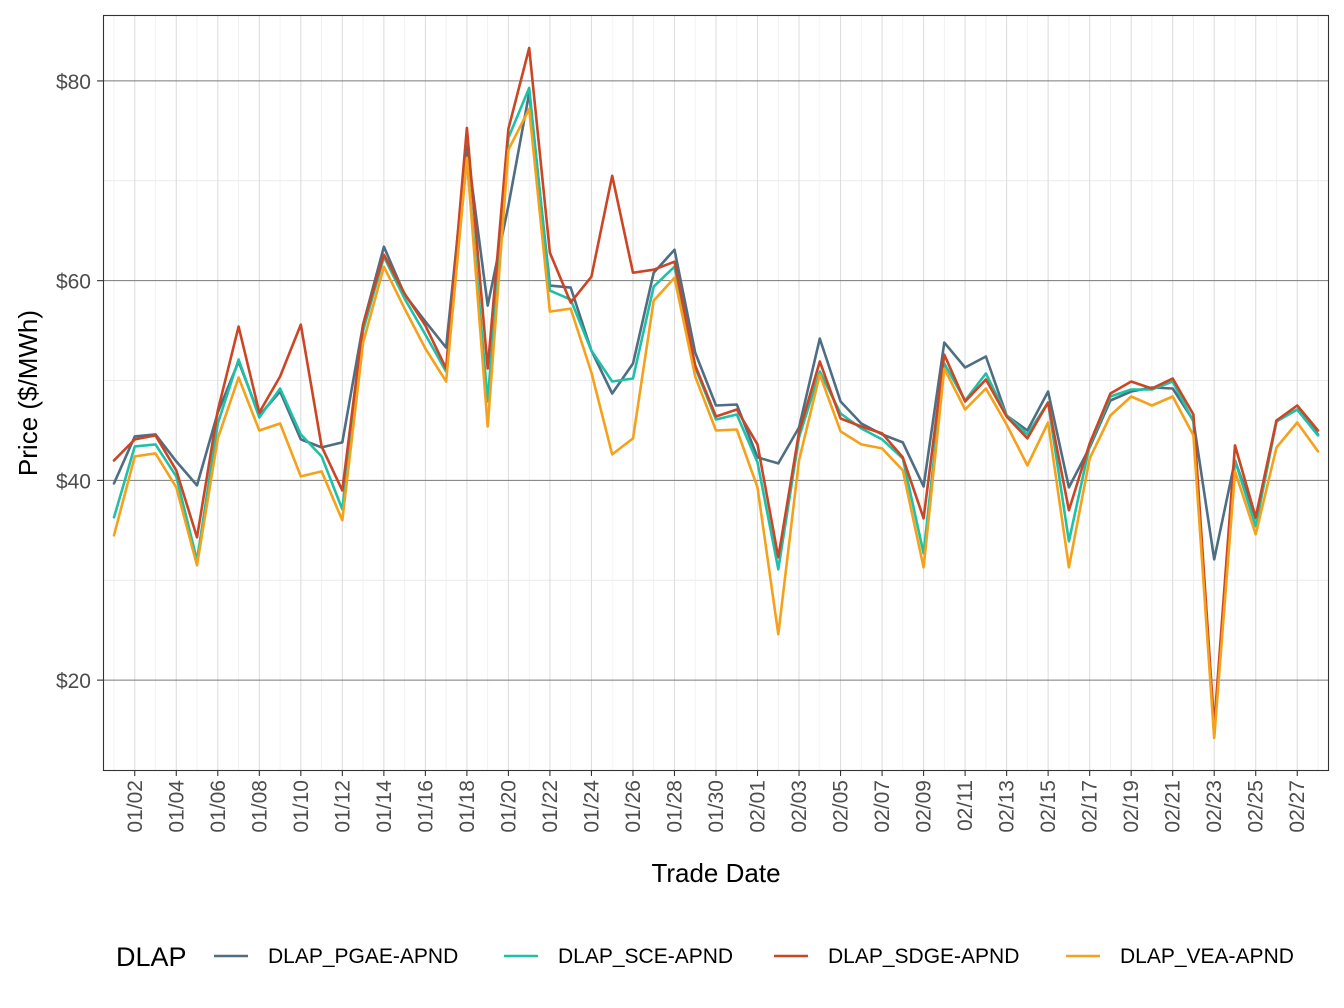  I want to click on legend-label: DLAP_PGAE-APND, so click(363, 956).